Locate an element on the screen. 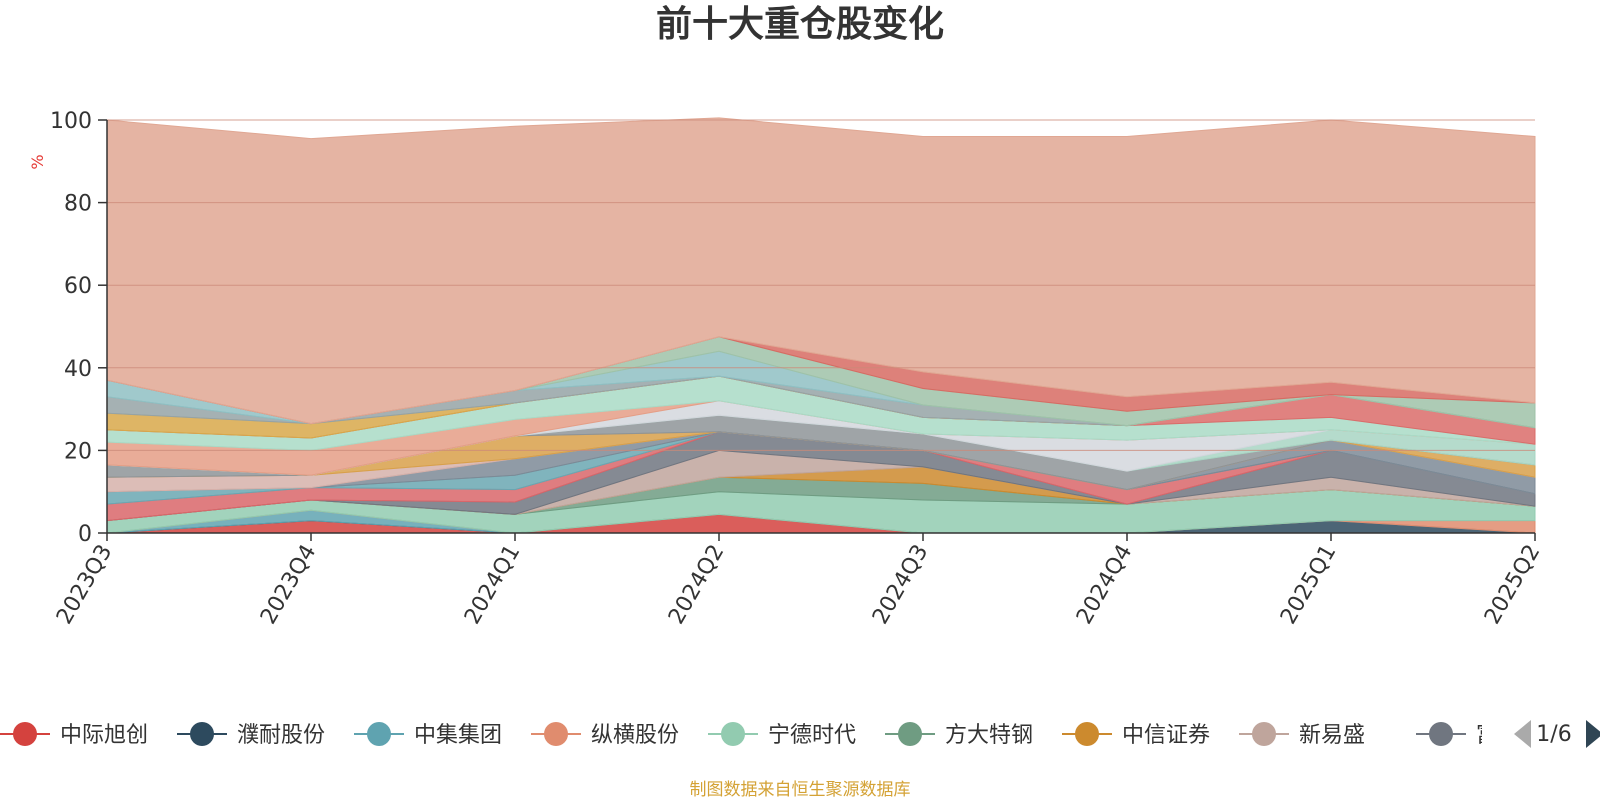 This screenshot has width=1600, height=800. legend-item: 方大特钢 is located at coordinates (959, 735).